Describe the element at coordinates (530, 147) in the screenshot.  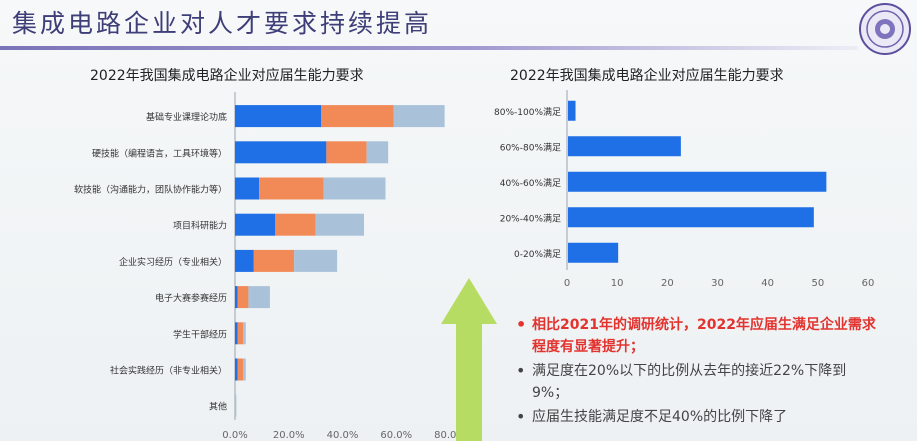
I see `chart2-category-label: 60%-80%满足` at that location.